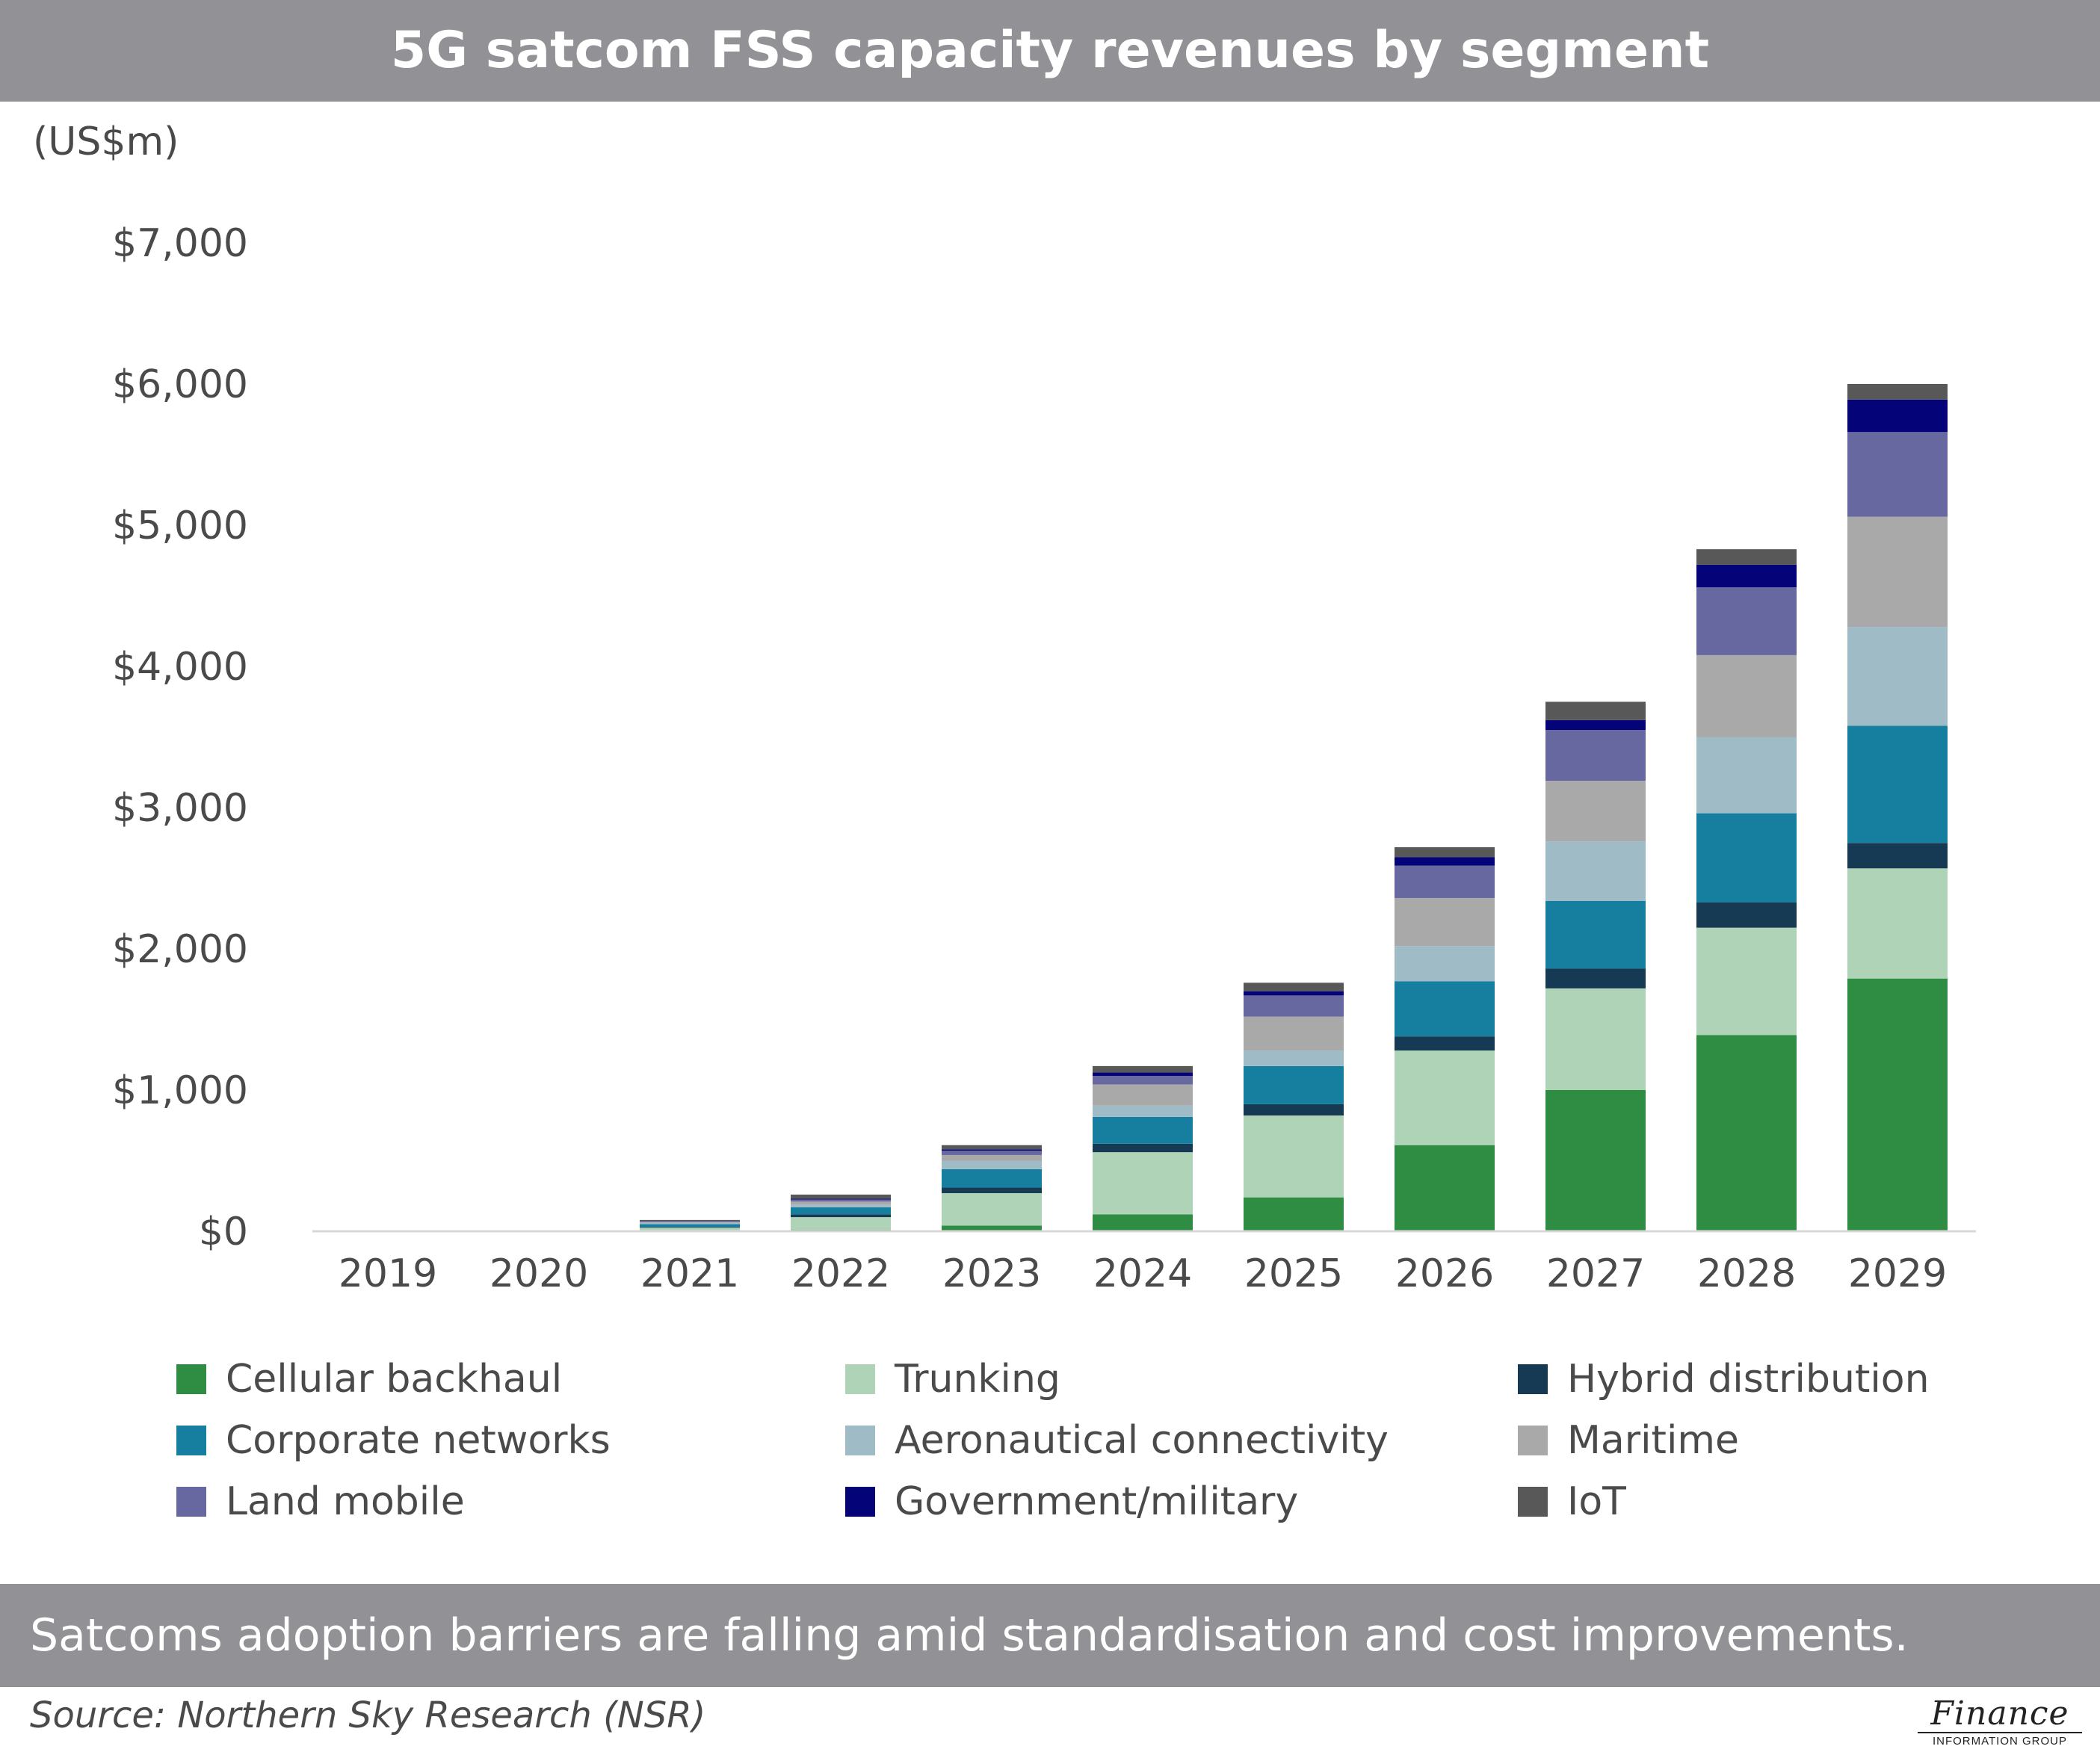  Describe the element at coordinates (418, 1440) in the screenshot. I see `legend-label: Corporate networks` at that location.